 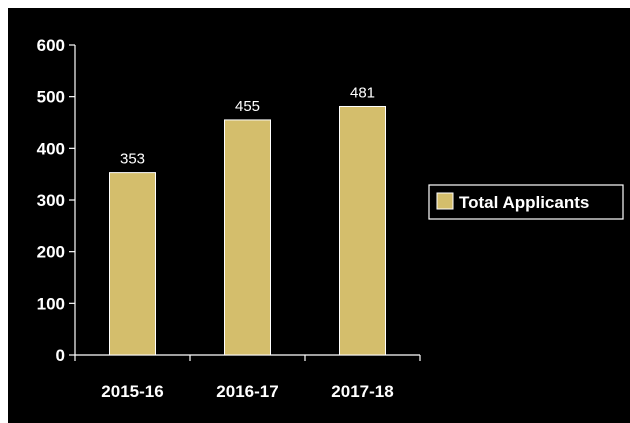 What do you see at coordinates (51, 303) in the screenshot?
I see `y-tick-label: 100` at bounding box center [51, 303].